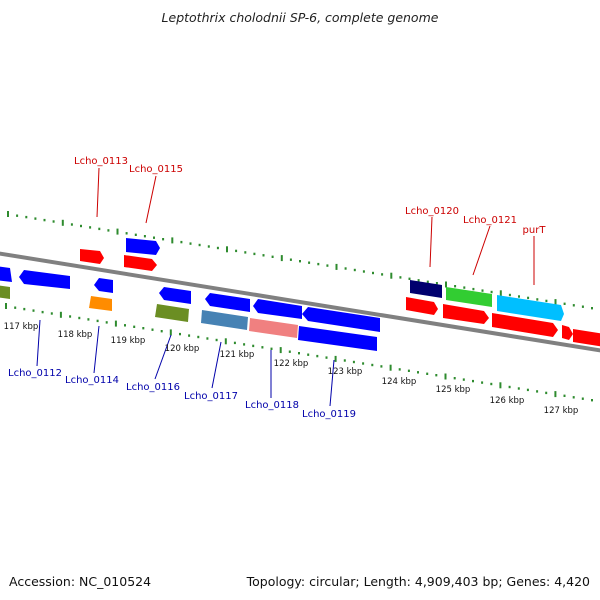  What do you see at coordinates (143, 246) in the screenshot?
I see `gene-lcho-0115-blue` at bounding box center [143, 246].